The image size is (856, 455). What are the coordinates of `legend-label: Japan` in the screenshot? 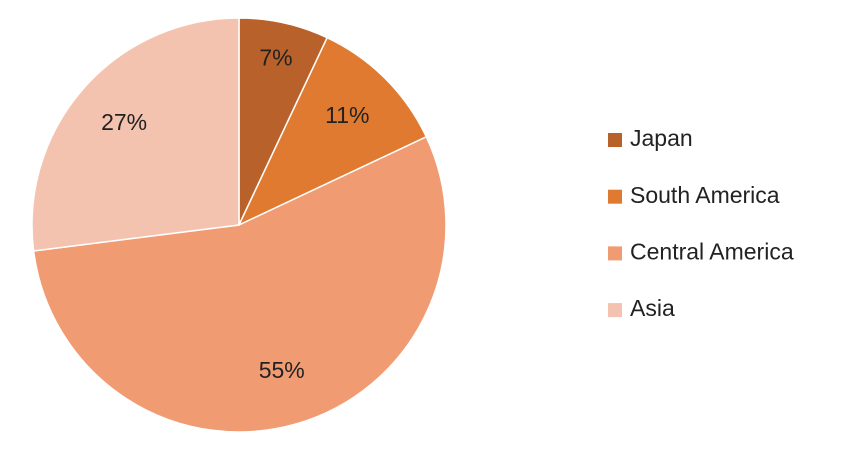 It's located at (661, 138).